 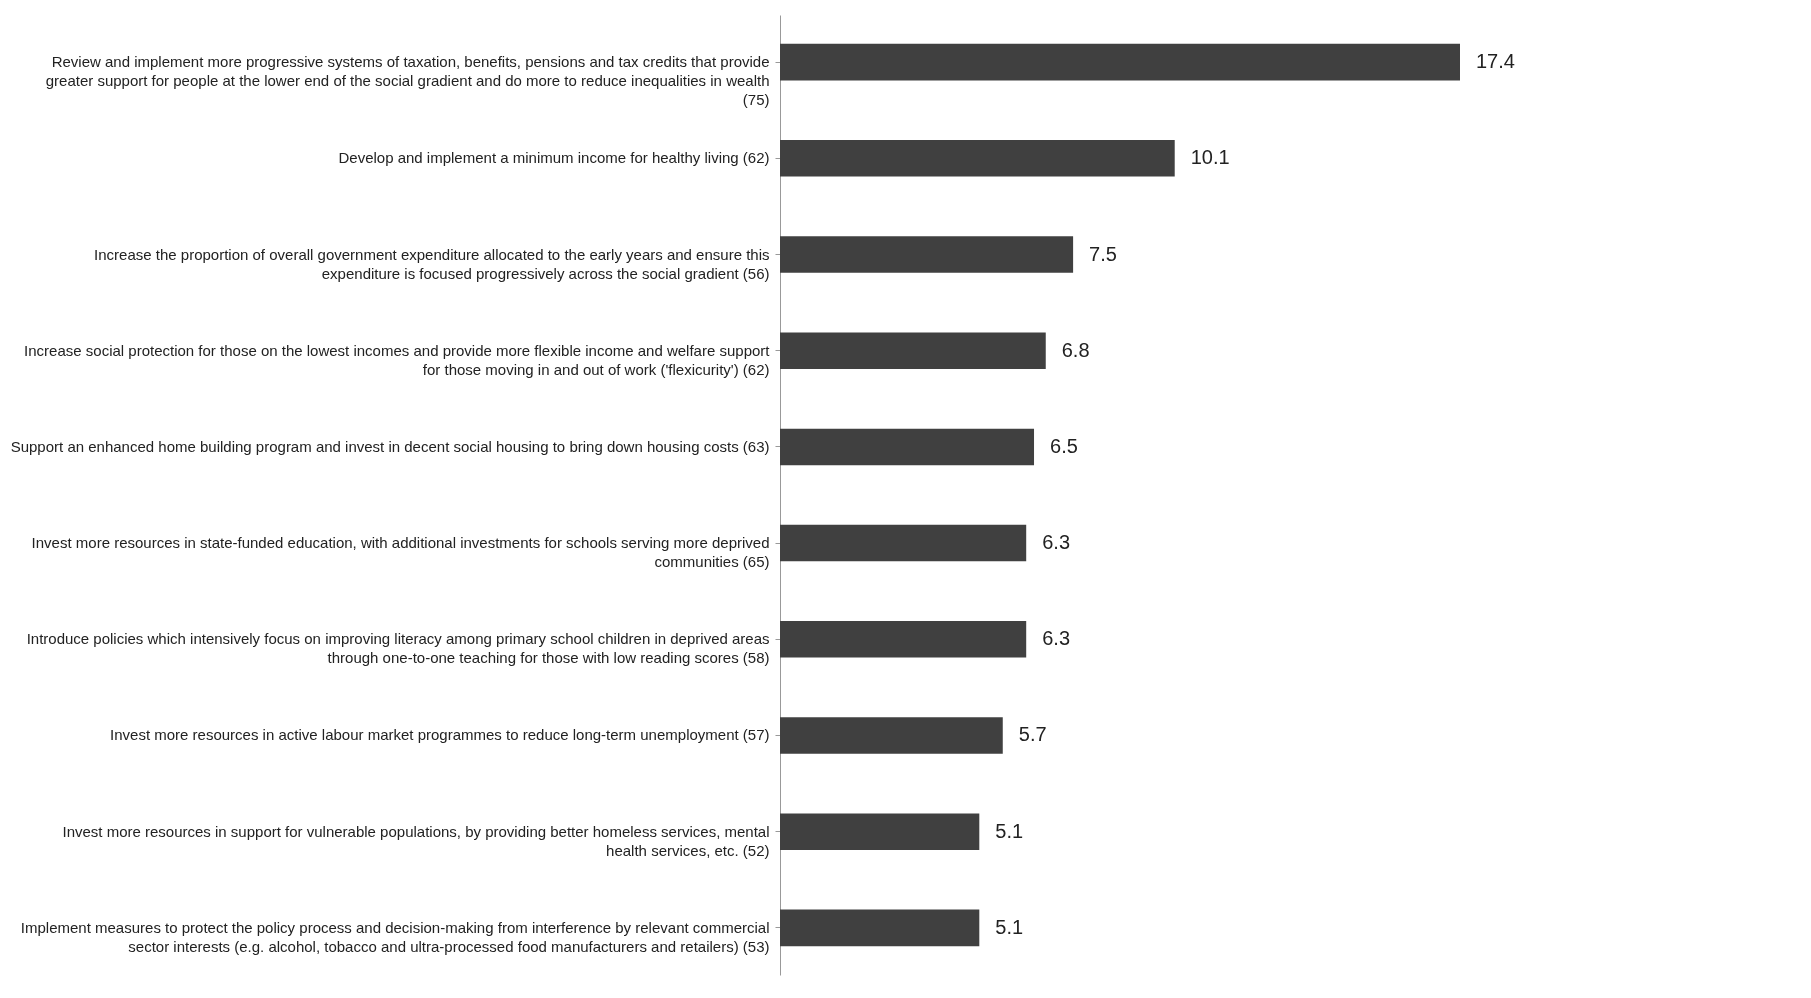 I want to click on y-tick-label: Invest more resources in active labour market programmes to reduce long-term unemployment (57), so click(x=440, y=735).